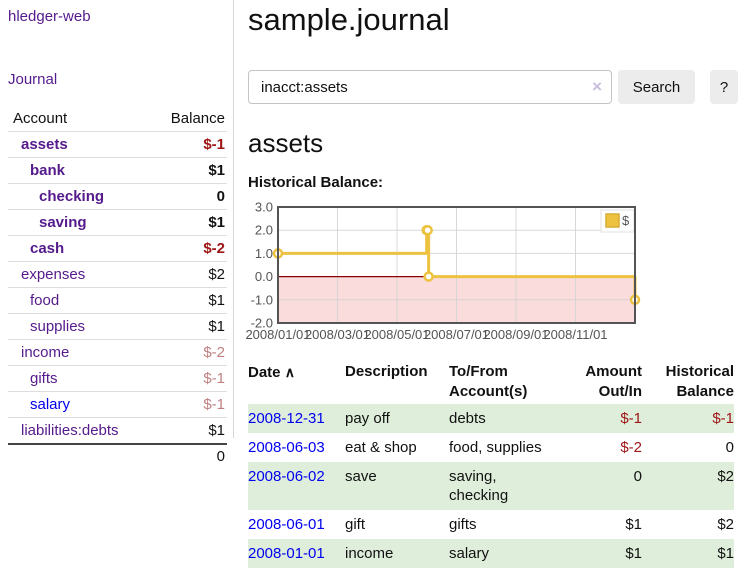 This screenshot has width=742, height=582. Describe the element at coordinates (367, 418) in the screenshot. I see `transaction-description-cell: pay off` at that location.